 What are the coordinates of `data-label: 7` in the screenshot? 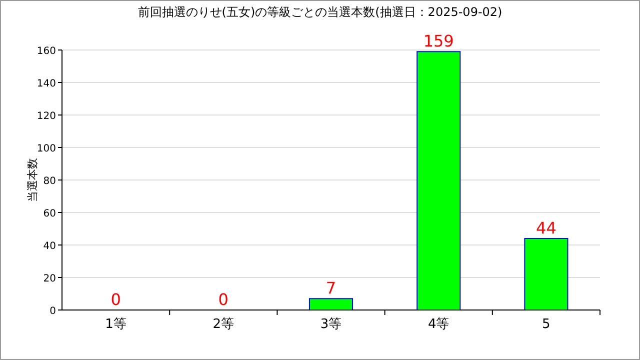 It's located at (331, 288).